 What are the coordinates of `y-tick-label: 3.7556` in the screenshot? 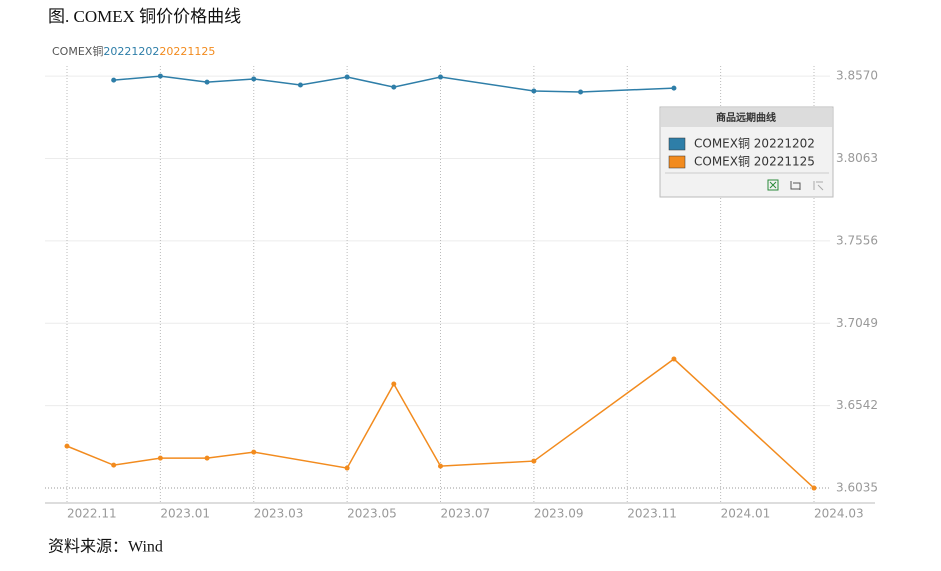 It's located at (857, 240).